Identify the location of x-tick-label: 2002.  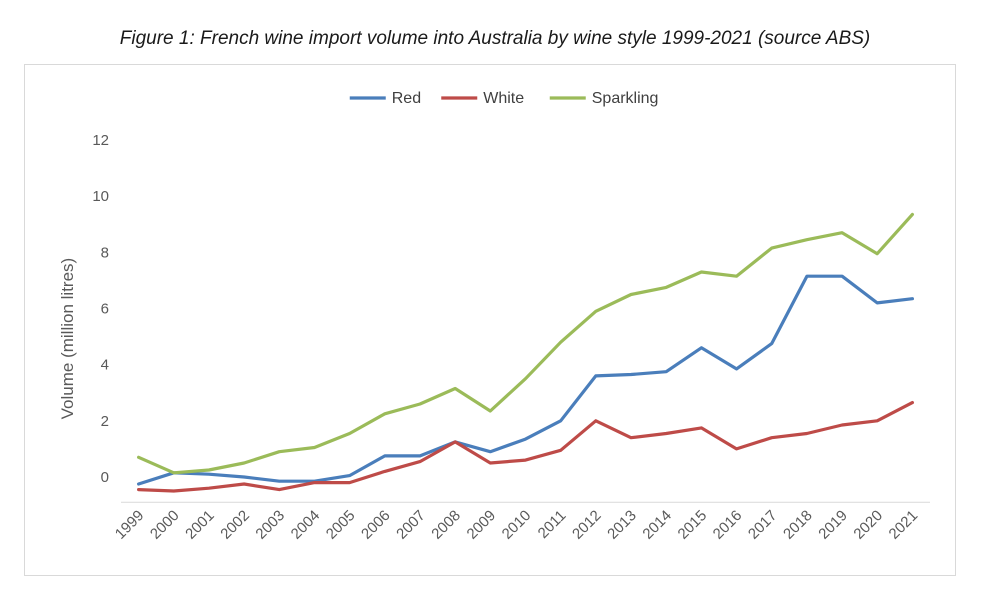
(235, 525).